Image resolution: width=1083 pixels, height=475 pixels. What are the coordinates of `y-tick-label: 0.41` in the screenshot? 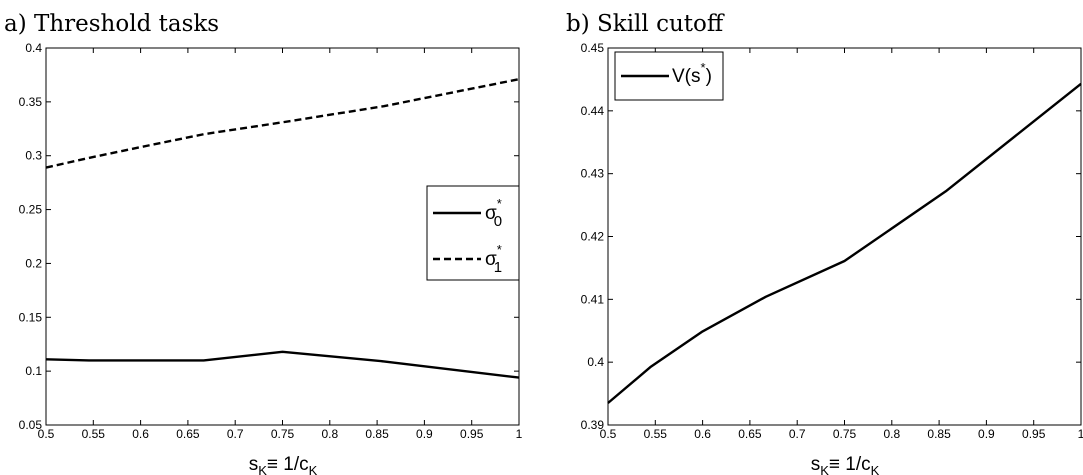 It's located at (593, 299).